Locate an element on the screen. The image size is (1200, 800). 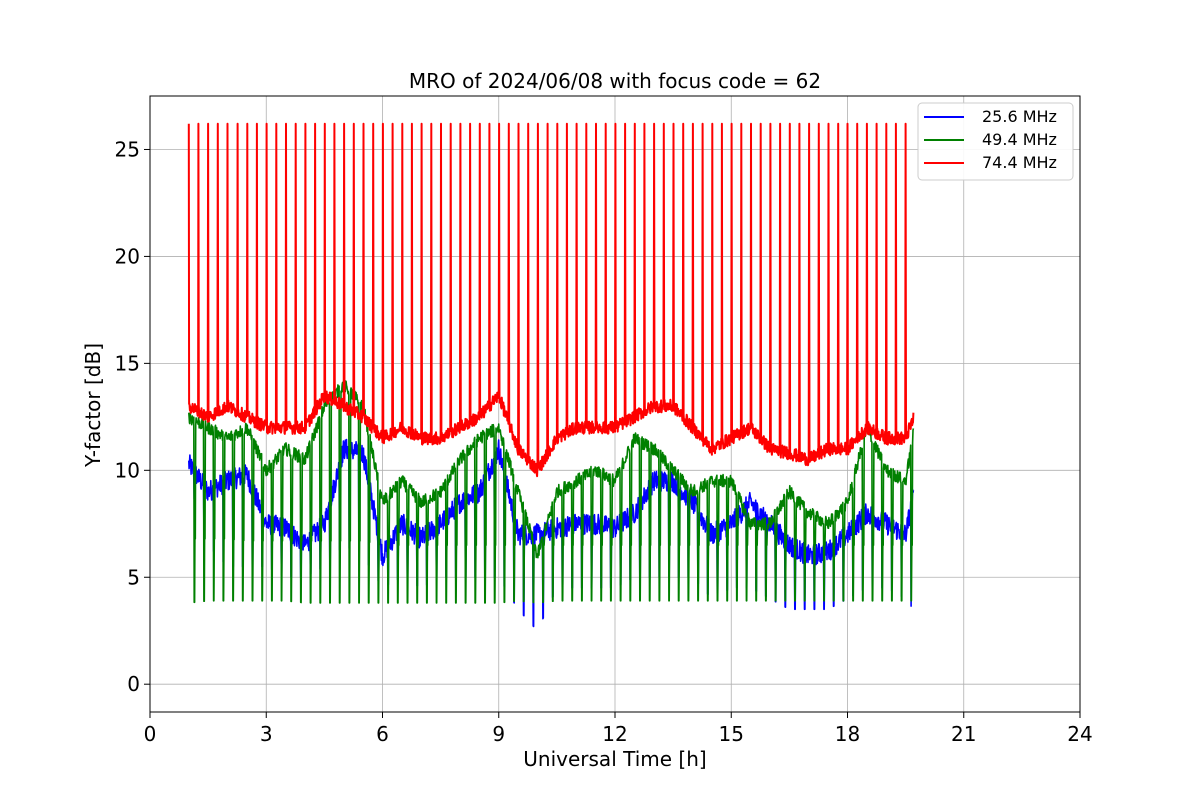
legend-box is located at coordinates (995, 141).